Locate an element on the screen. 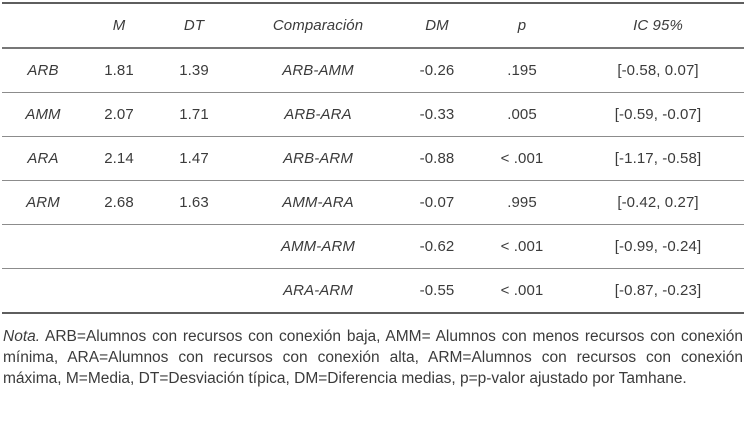  cell-dm: -0.88 is located at coordinates (437, 158).